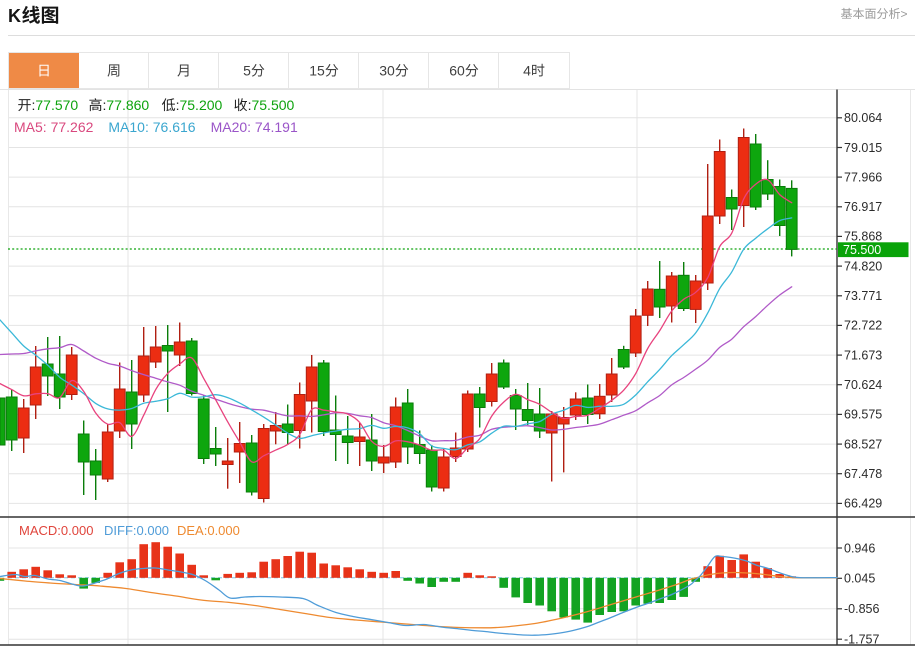 This screenshot has height=649, width=915. What do you see at coordinates (863, 444) in the screenshot?
I see `svg-text: 68.527` at bounding box center [863, 444].